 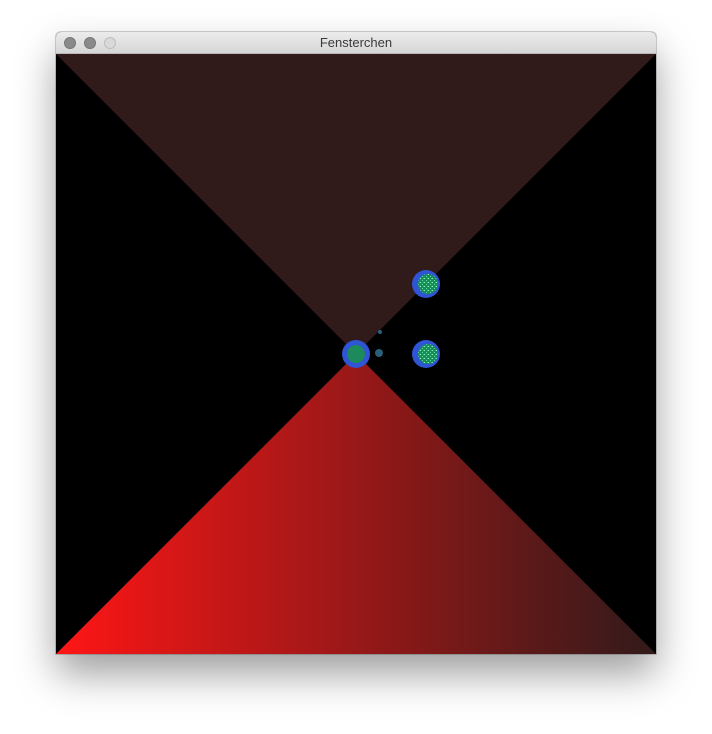 What do you see at coordinates (379, 353) in the screenshot?
I see `small-dot-right` at bounding box center [379, 353].